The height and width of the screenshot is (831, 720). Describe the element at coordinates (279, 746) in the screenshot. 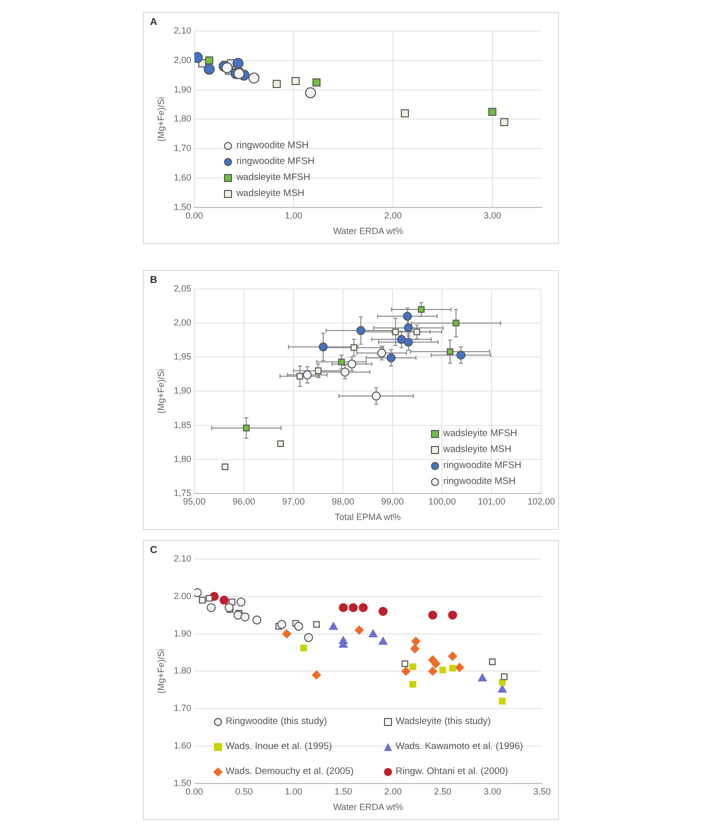

I see `legend-label: Wads. Inoue et al. (1995)` at that location.